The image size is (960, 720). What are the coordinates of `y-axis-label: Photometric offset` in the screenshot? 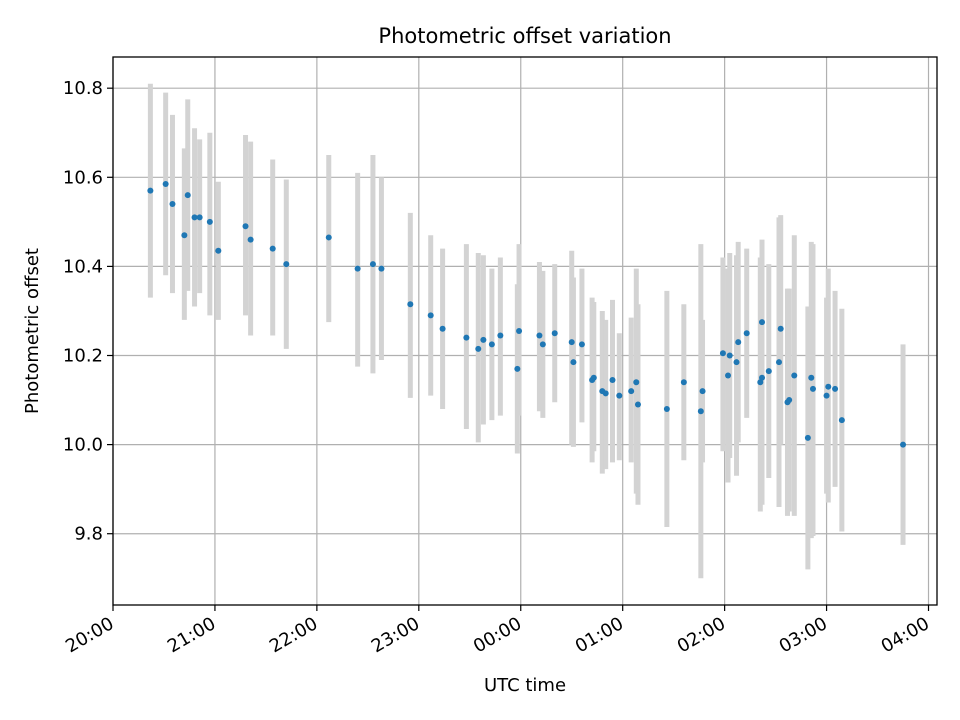 It's located at (32, 331).